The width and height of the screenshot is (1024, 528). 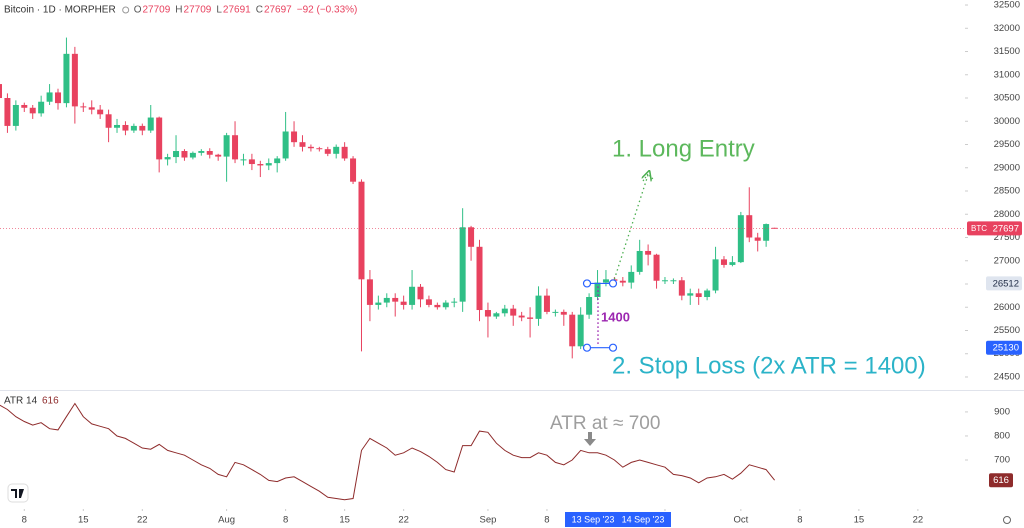 What do you see at coordinates (1007, 98) in the screenshot?
I see `price-tick-label: 30500` at bounding box center [1007, 98].